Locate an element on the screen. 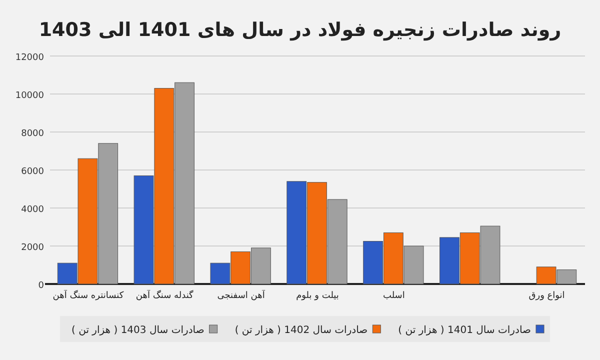 The width and height of the screenshot is (600, 360). y-tick-label: 10000 is located at coordinates (29, 96).